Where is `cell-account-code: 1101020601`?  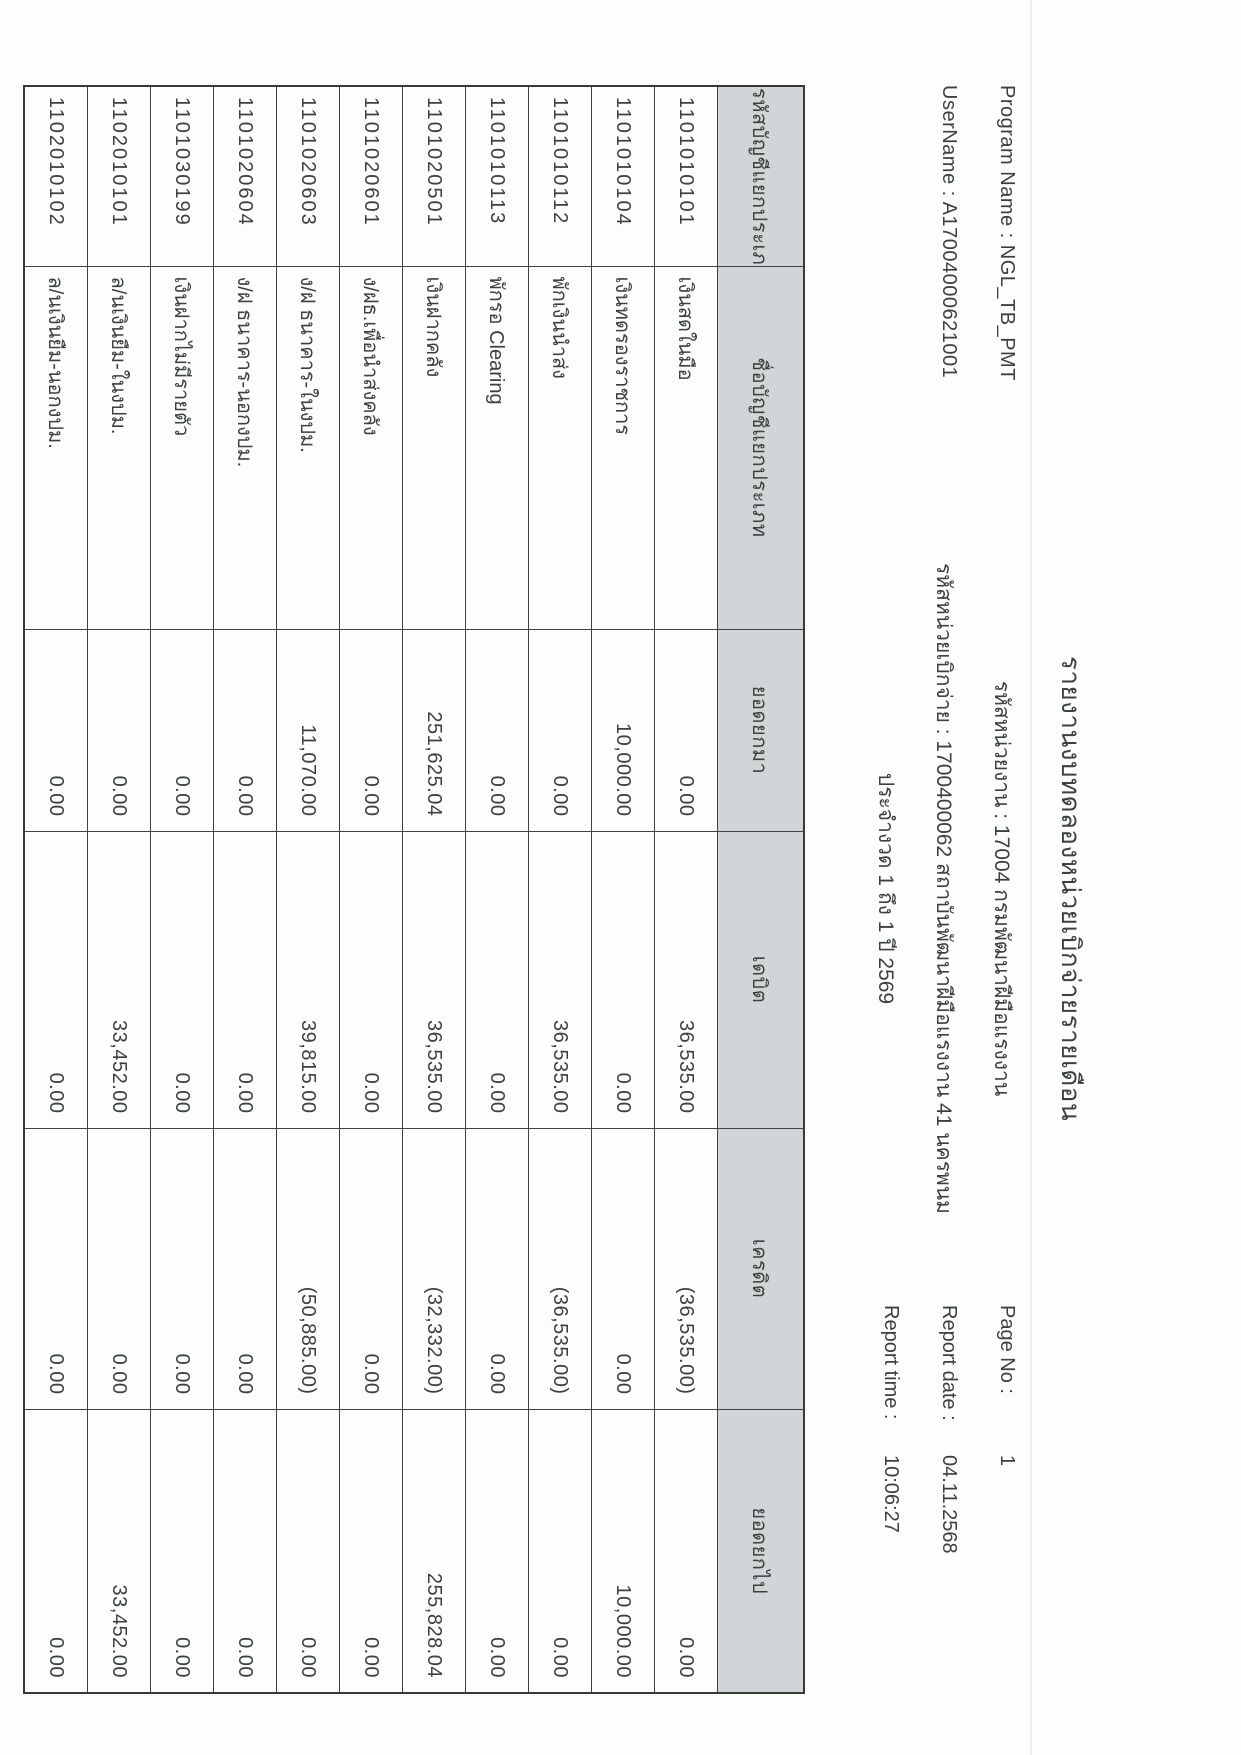
cell-account-code: 1101020601 is located at coordinates (371, 176).